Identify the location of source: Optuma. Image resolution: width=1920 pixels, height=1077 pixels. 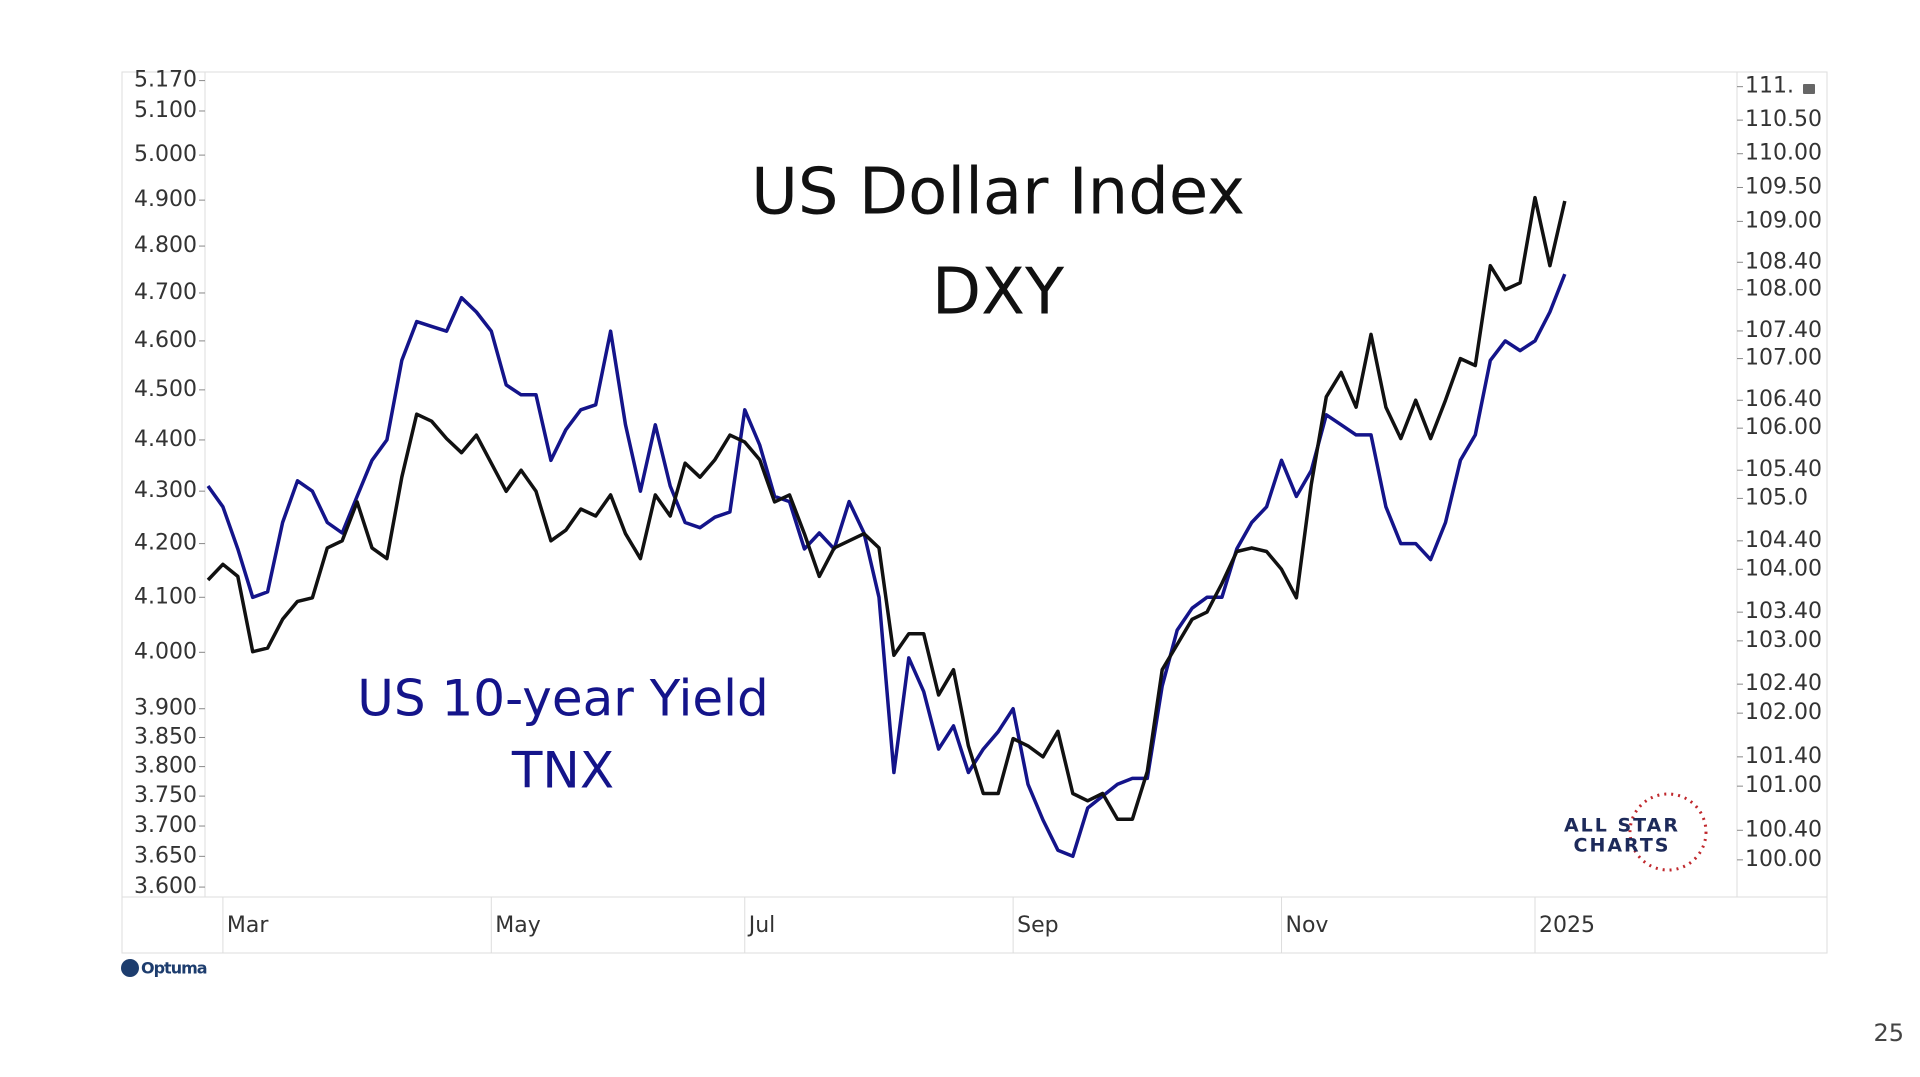
(174, 968).